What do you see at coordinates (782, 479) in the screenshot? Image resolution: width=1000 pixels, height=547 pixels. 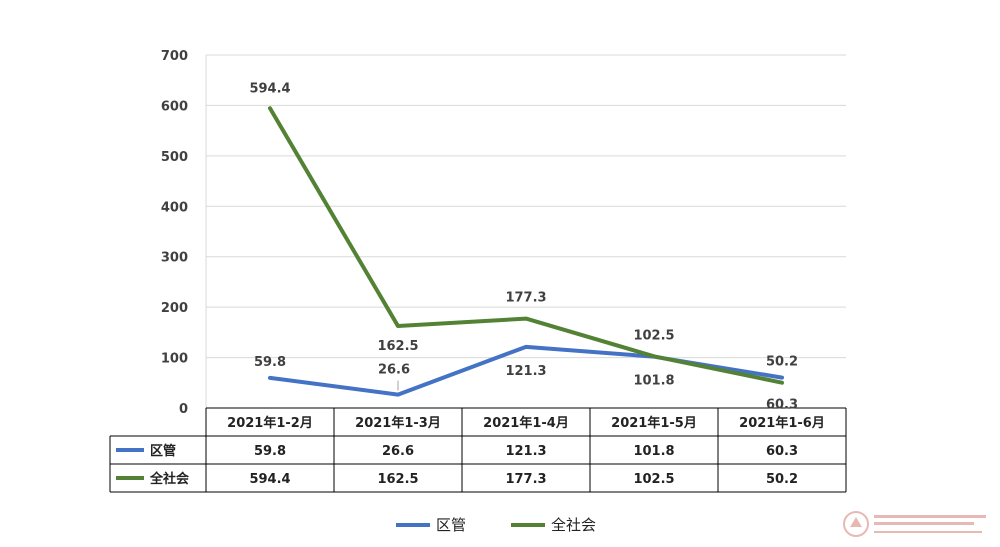 I see `table-value-cell: 50.2` at bounding box center [782, 479].